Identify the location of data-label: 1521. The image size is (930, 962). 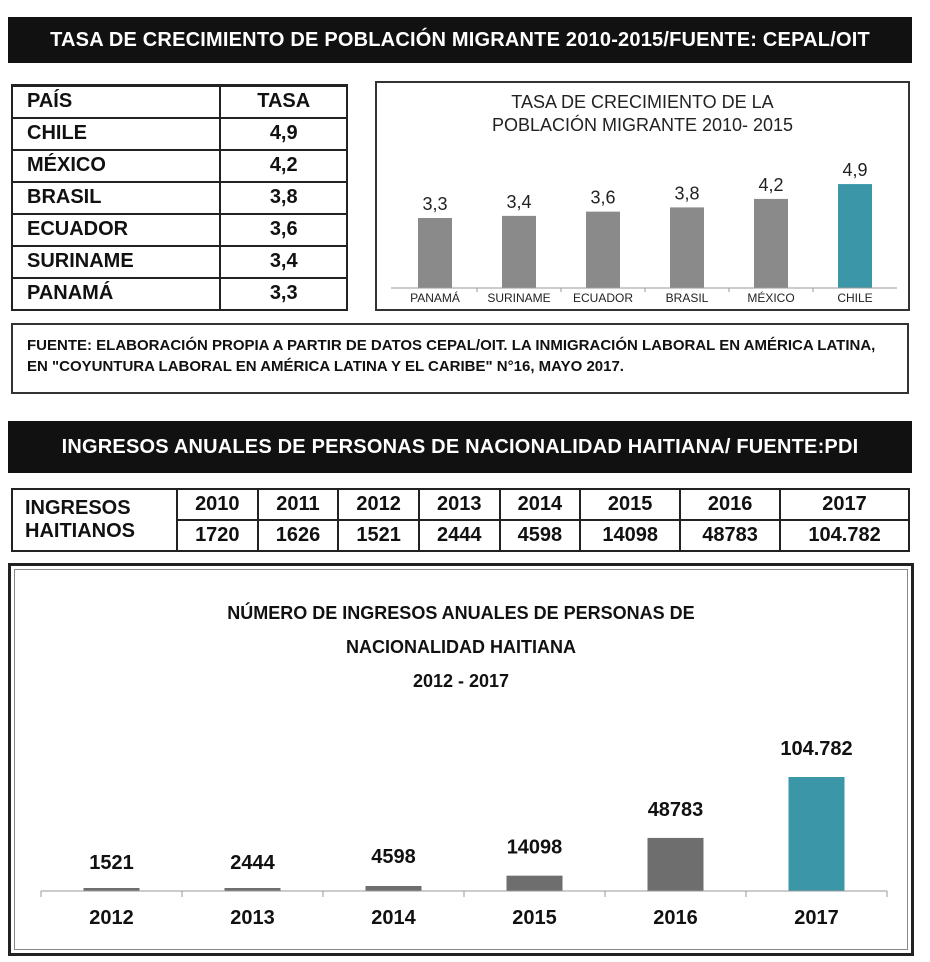
(111, 863).